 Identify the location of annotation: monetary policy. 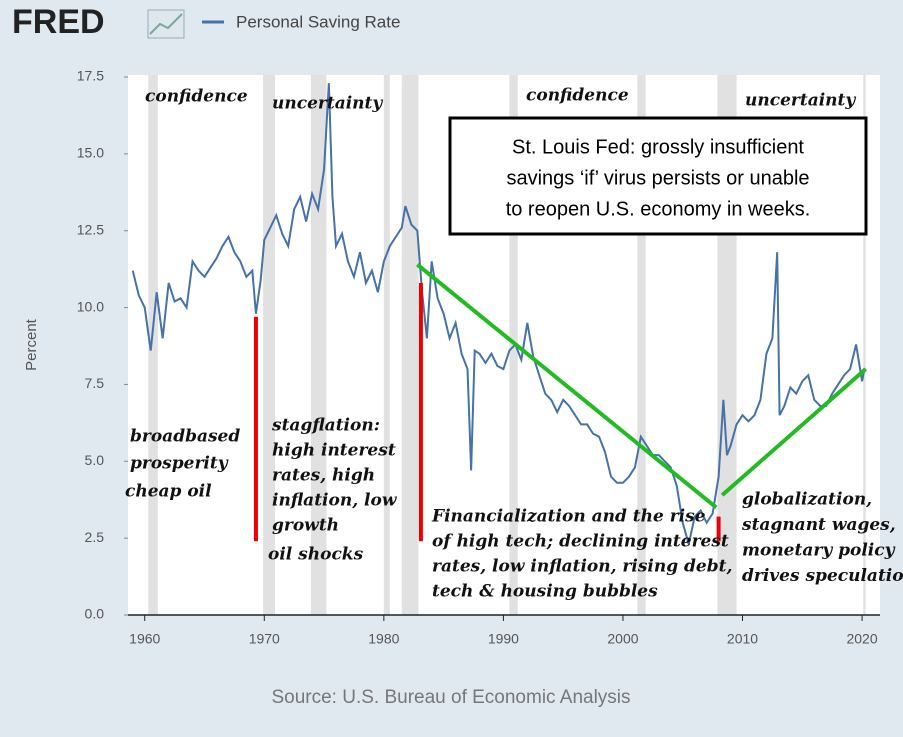
(819, 551).